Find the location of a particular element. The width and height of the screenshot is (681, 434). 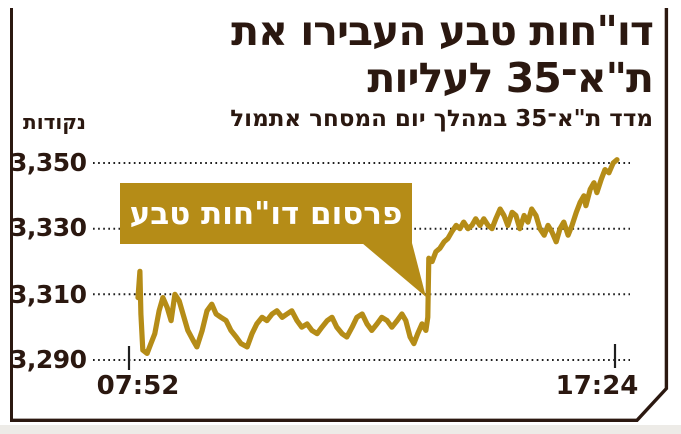

annotation-arrow is located at coordinates (394, 270).